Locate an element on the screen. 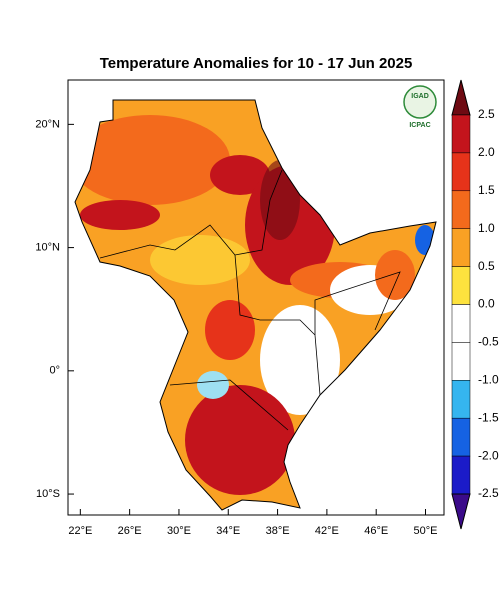  colorbar-label: 2.5 is located at coordinates (486, 114).